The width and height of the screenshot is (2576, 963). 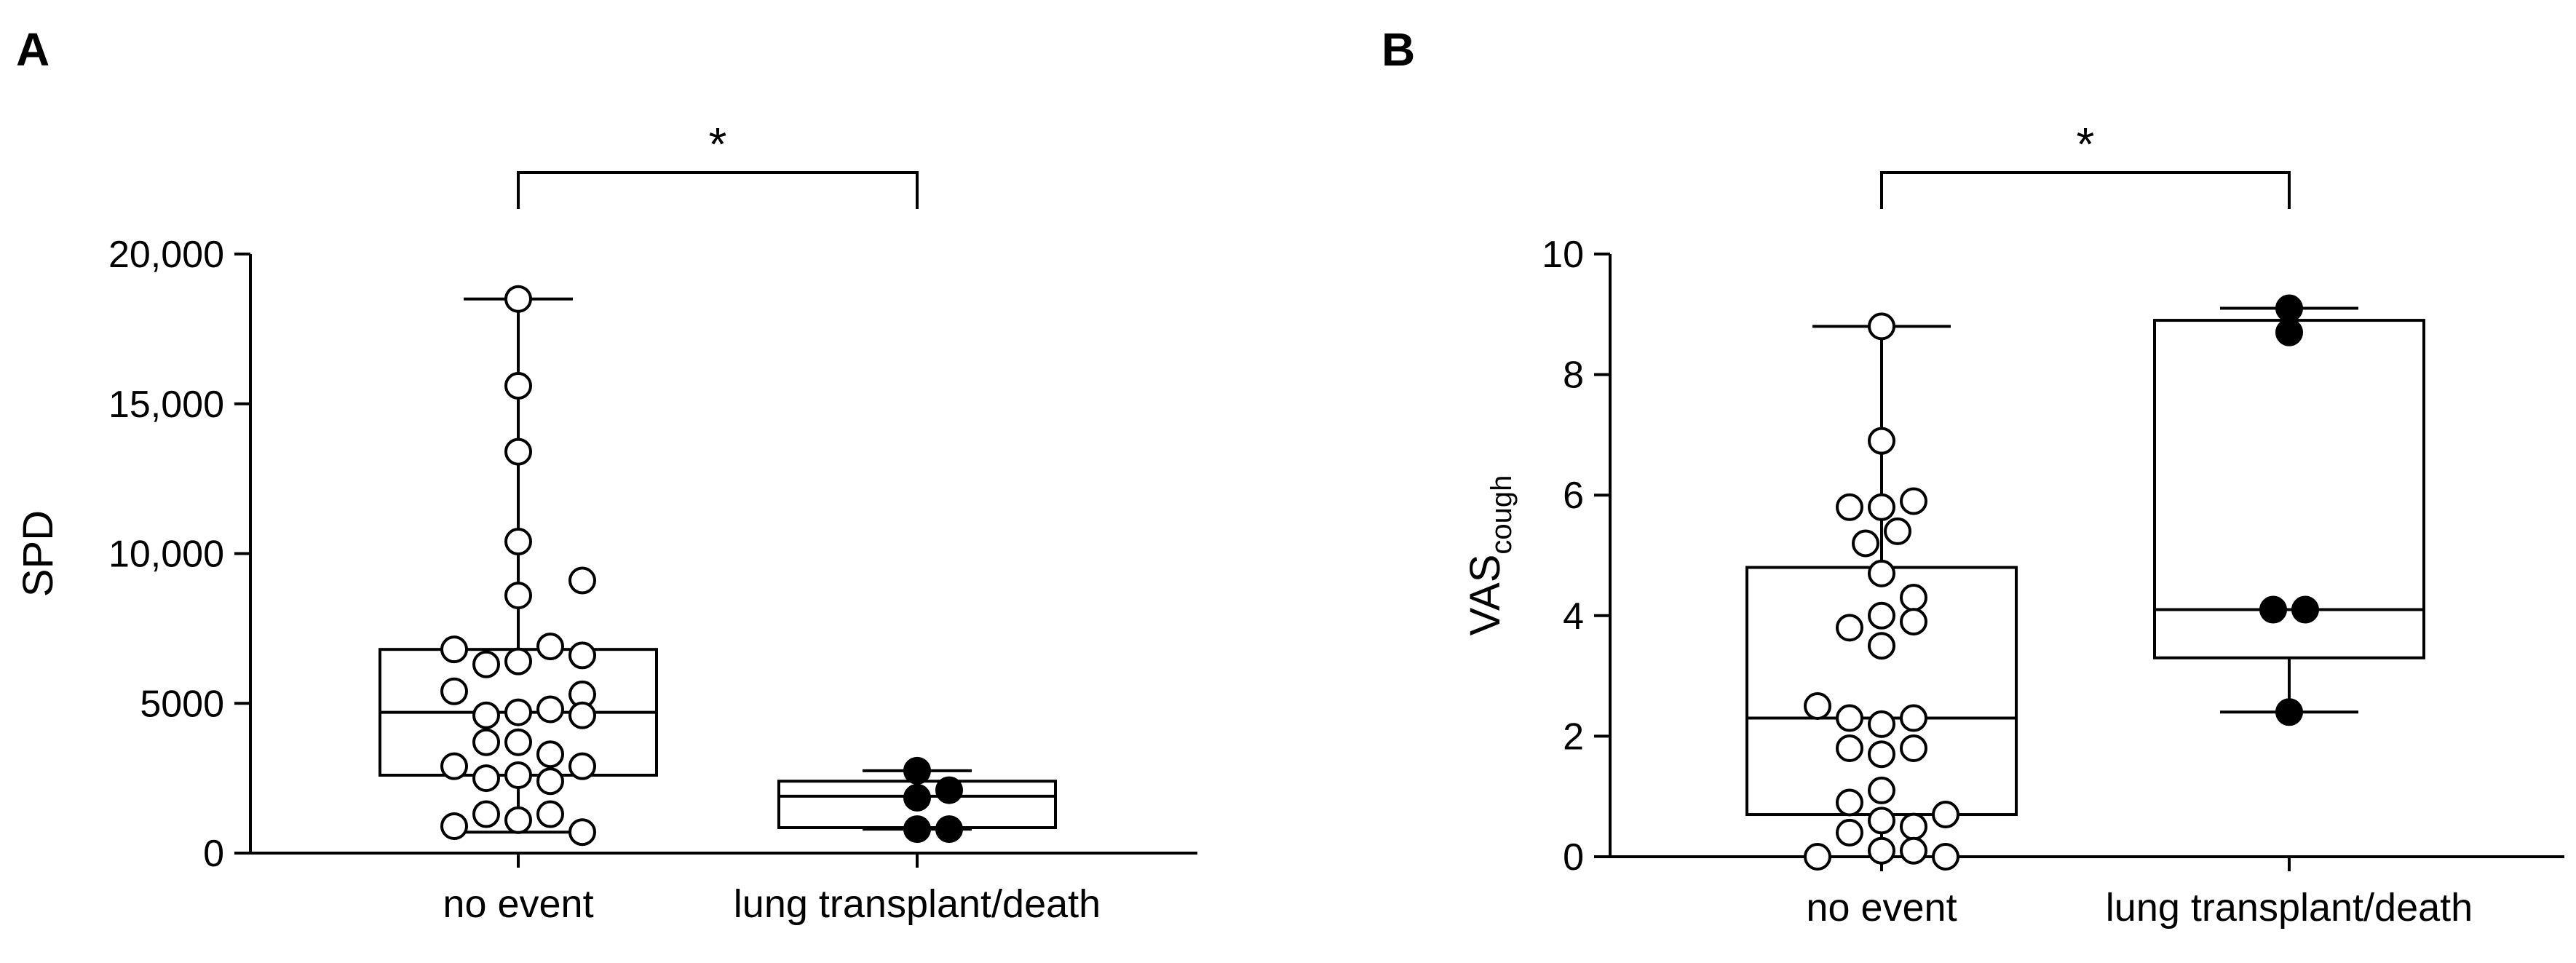 What do you see at coordinates (1573, 616) in the screenshot?
I see `y-tick-label: 4` at bounding box center [1573, 616].